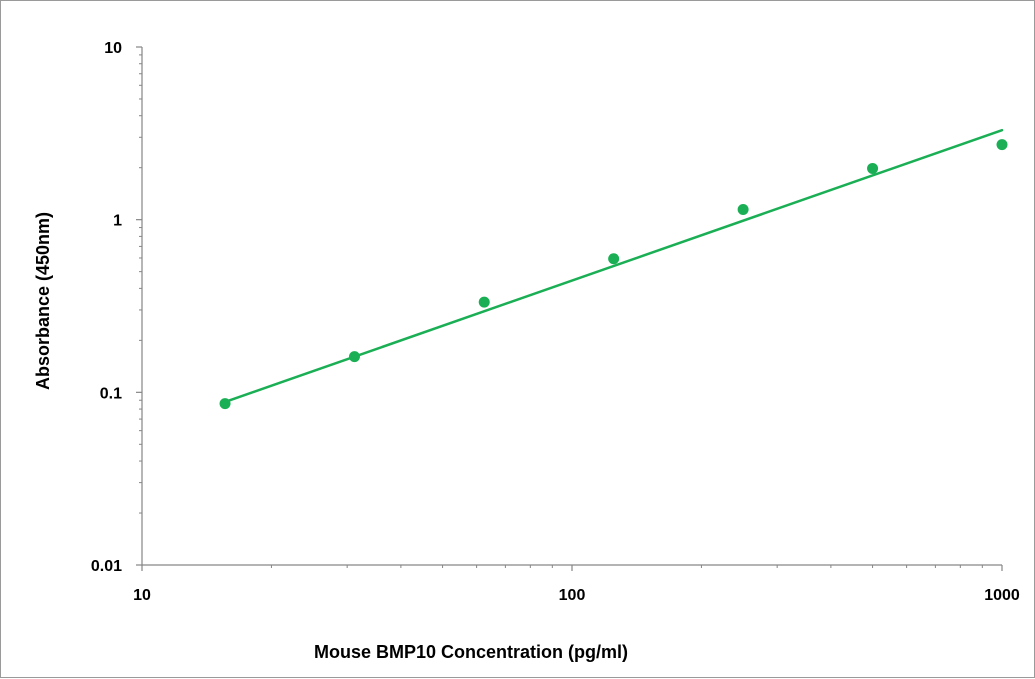 Image resolution: width=1035 pixels, height=679 pixels. Describe the element at coordinates (113, 48) in the screenshot. I see `y-tick-label: 10` at that location.